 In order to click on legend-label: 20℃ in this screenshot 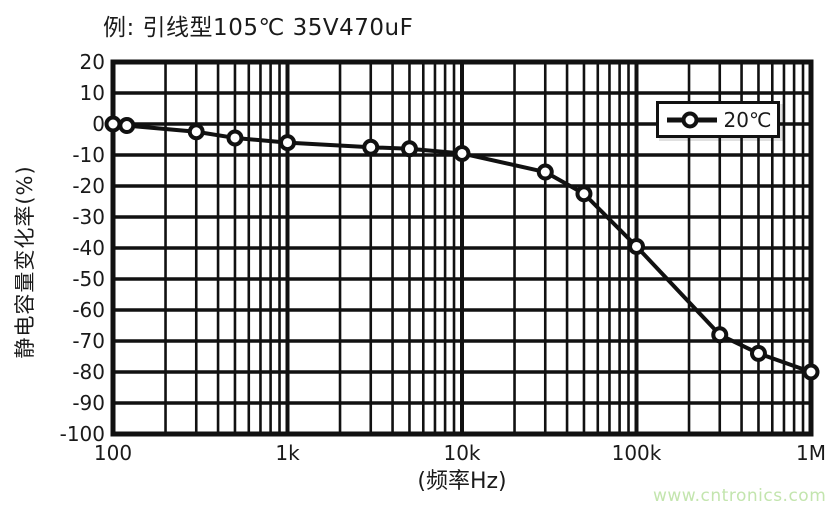, I will do `click(747, 119)`.